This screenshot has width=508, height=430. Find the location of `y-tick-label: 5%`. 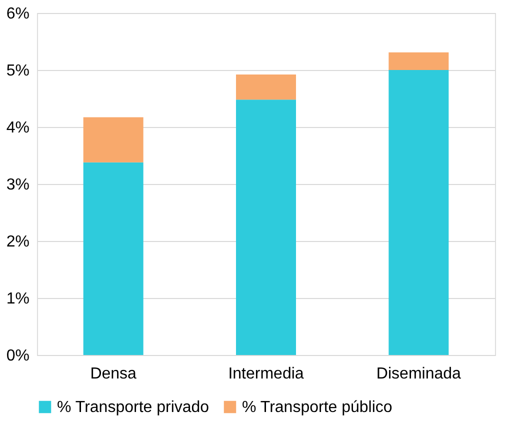

y-tick-label: 5% is located at coordinates (18, 71).